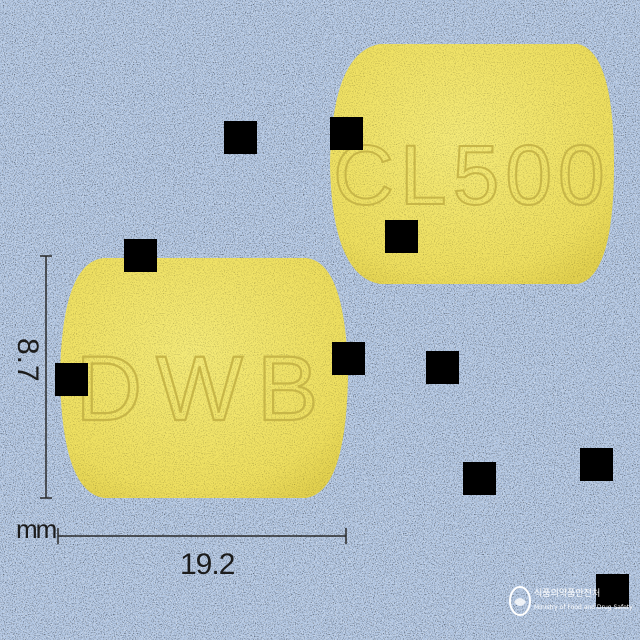 The height and width of the screenshot is (640, 640). I want to click on width-label: 19.2, so click(207, 564).